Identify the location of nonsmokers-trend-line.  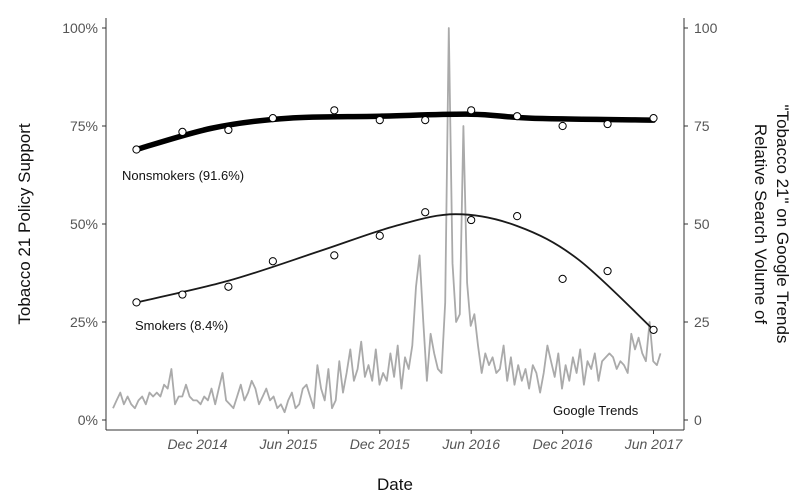
(395, 132).